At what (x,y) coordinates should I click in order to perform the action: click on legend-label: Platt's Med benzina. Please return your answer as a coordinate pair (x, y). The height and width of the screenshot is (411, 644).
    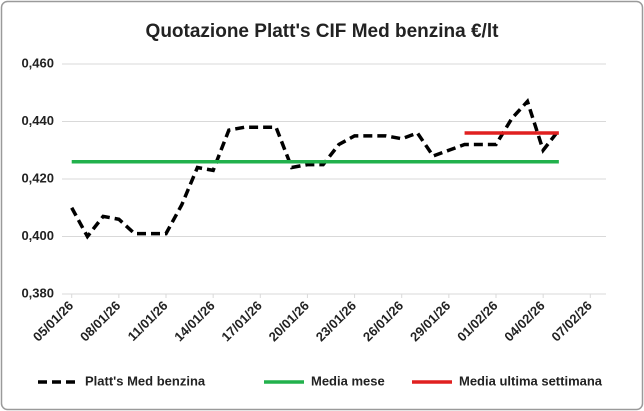
    Looking at the image, I should click on (145, 380).